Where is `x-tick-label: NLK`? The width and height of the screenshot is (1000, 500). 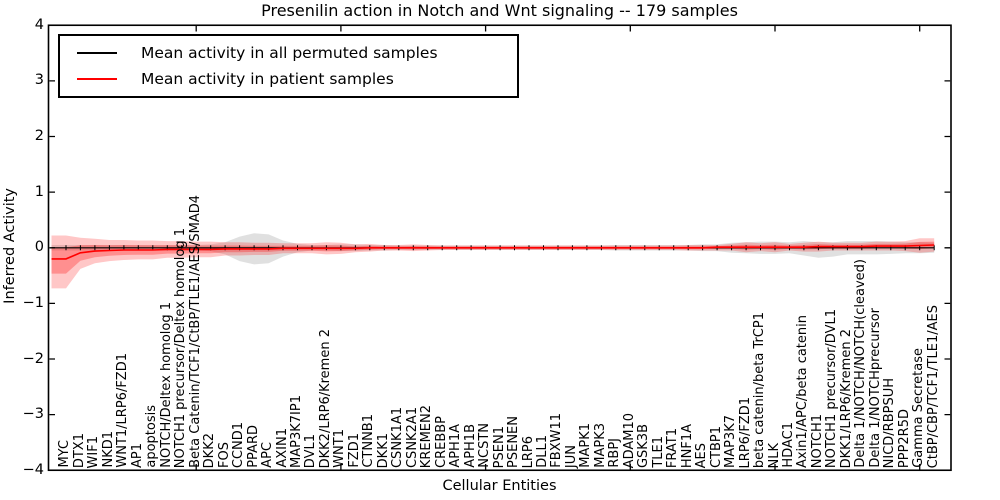
x-tick-label: NLK is located at coordinates (774, 455).